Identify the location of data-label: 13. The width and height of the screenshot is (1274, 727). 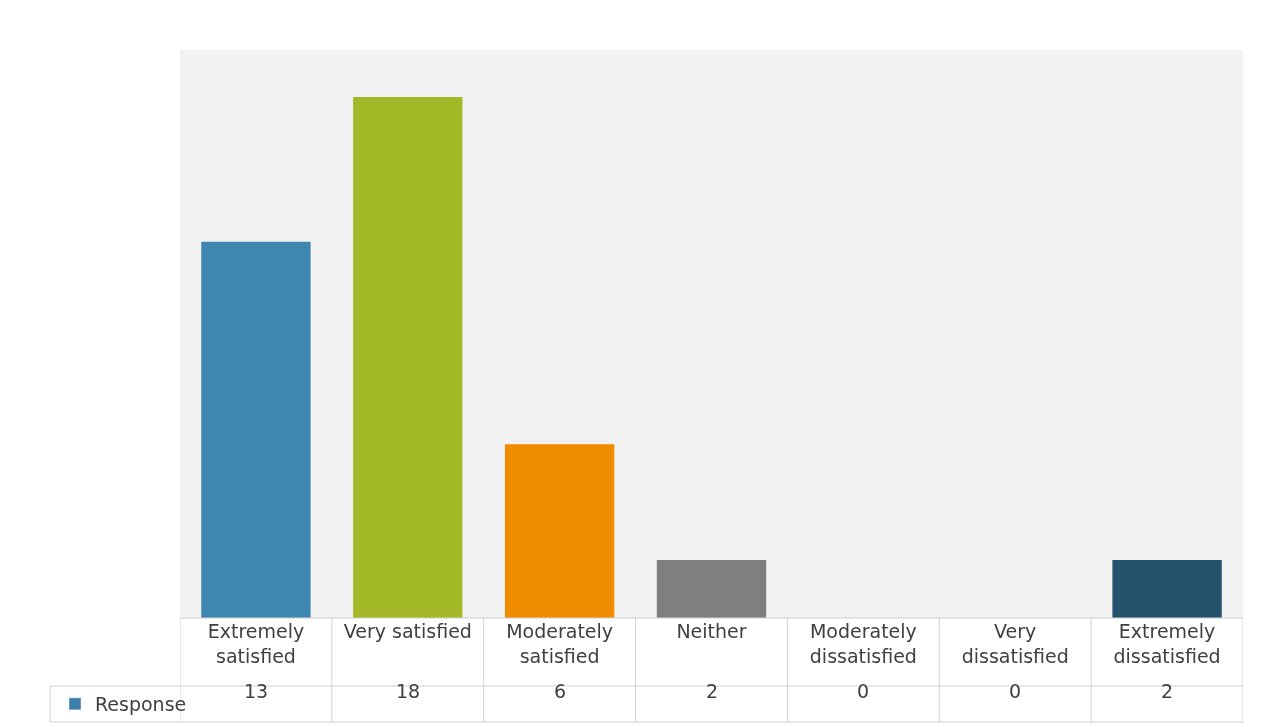
(256, 691).